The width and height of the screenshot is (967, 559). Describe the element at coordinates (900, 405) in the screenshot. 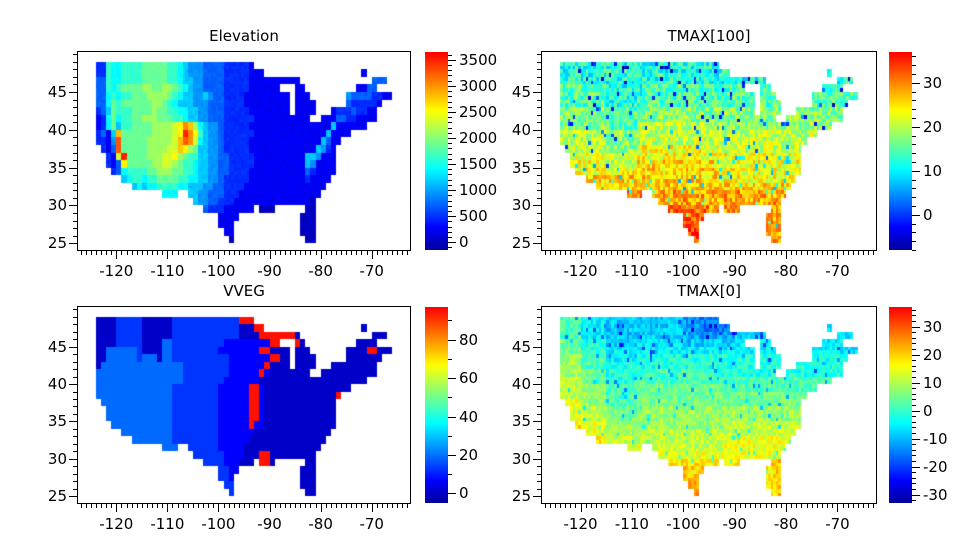

I see `tmax0-colorbar` at that location.